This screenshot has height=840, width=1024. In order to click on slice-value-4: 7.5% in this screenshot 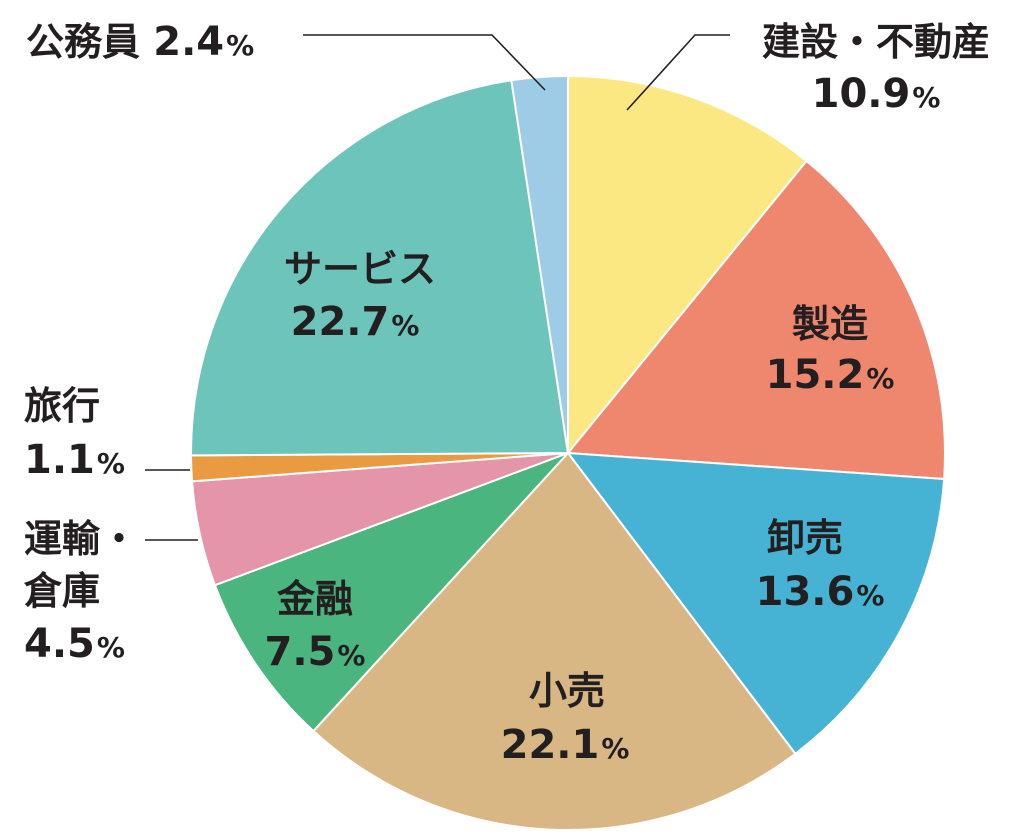, I will do `click(315, 652)`.